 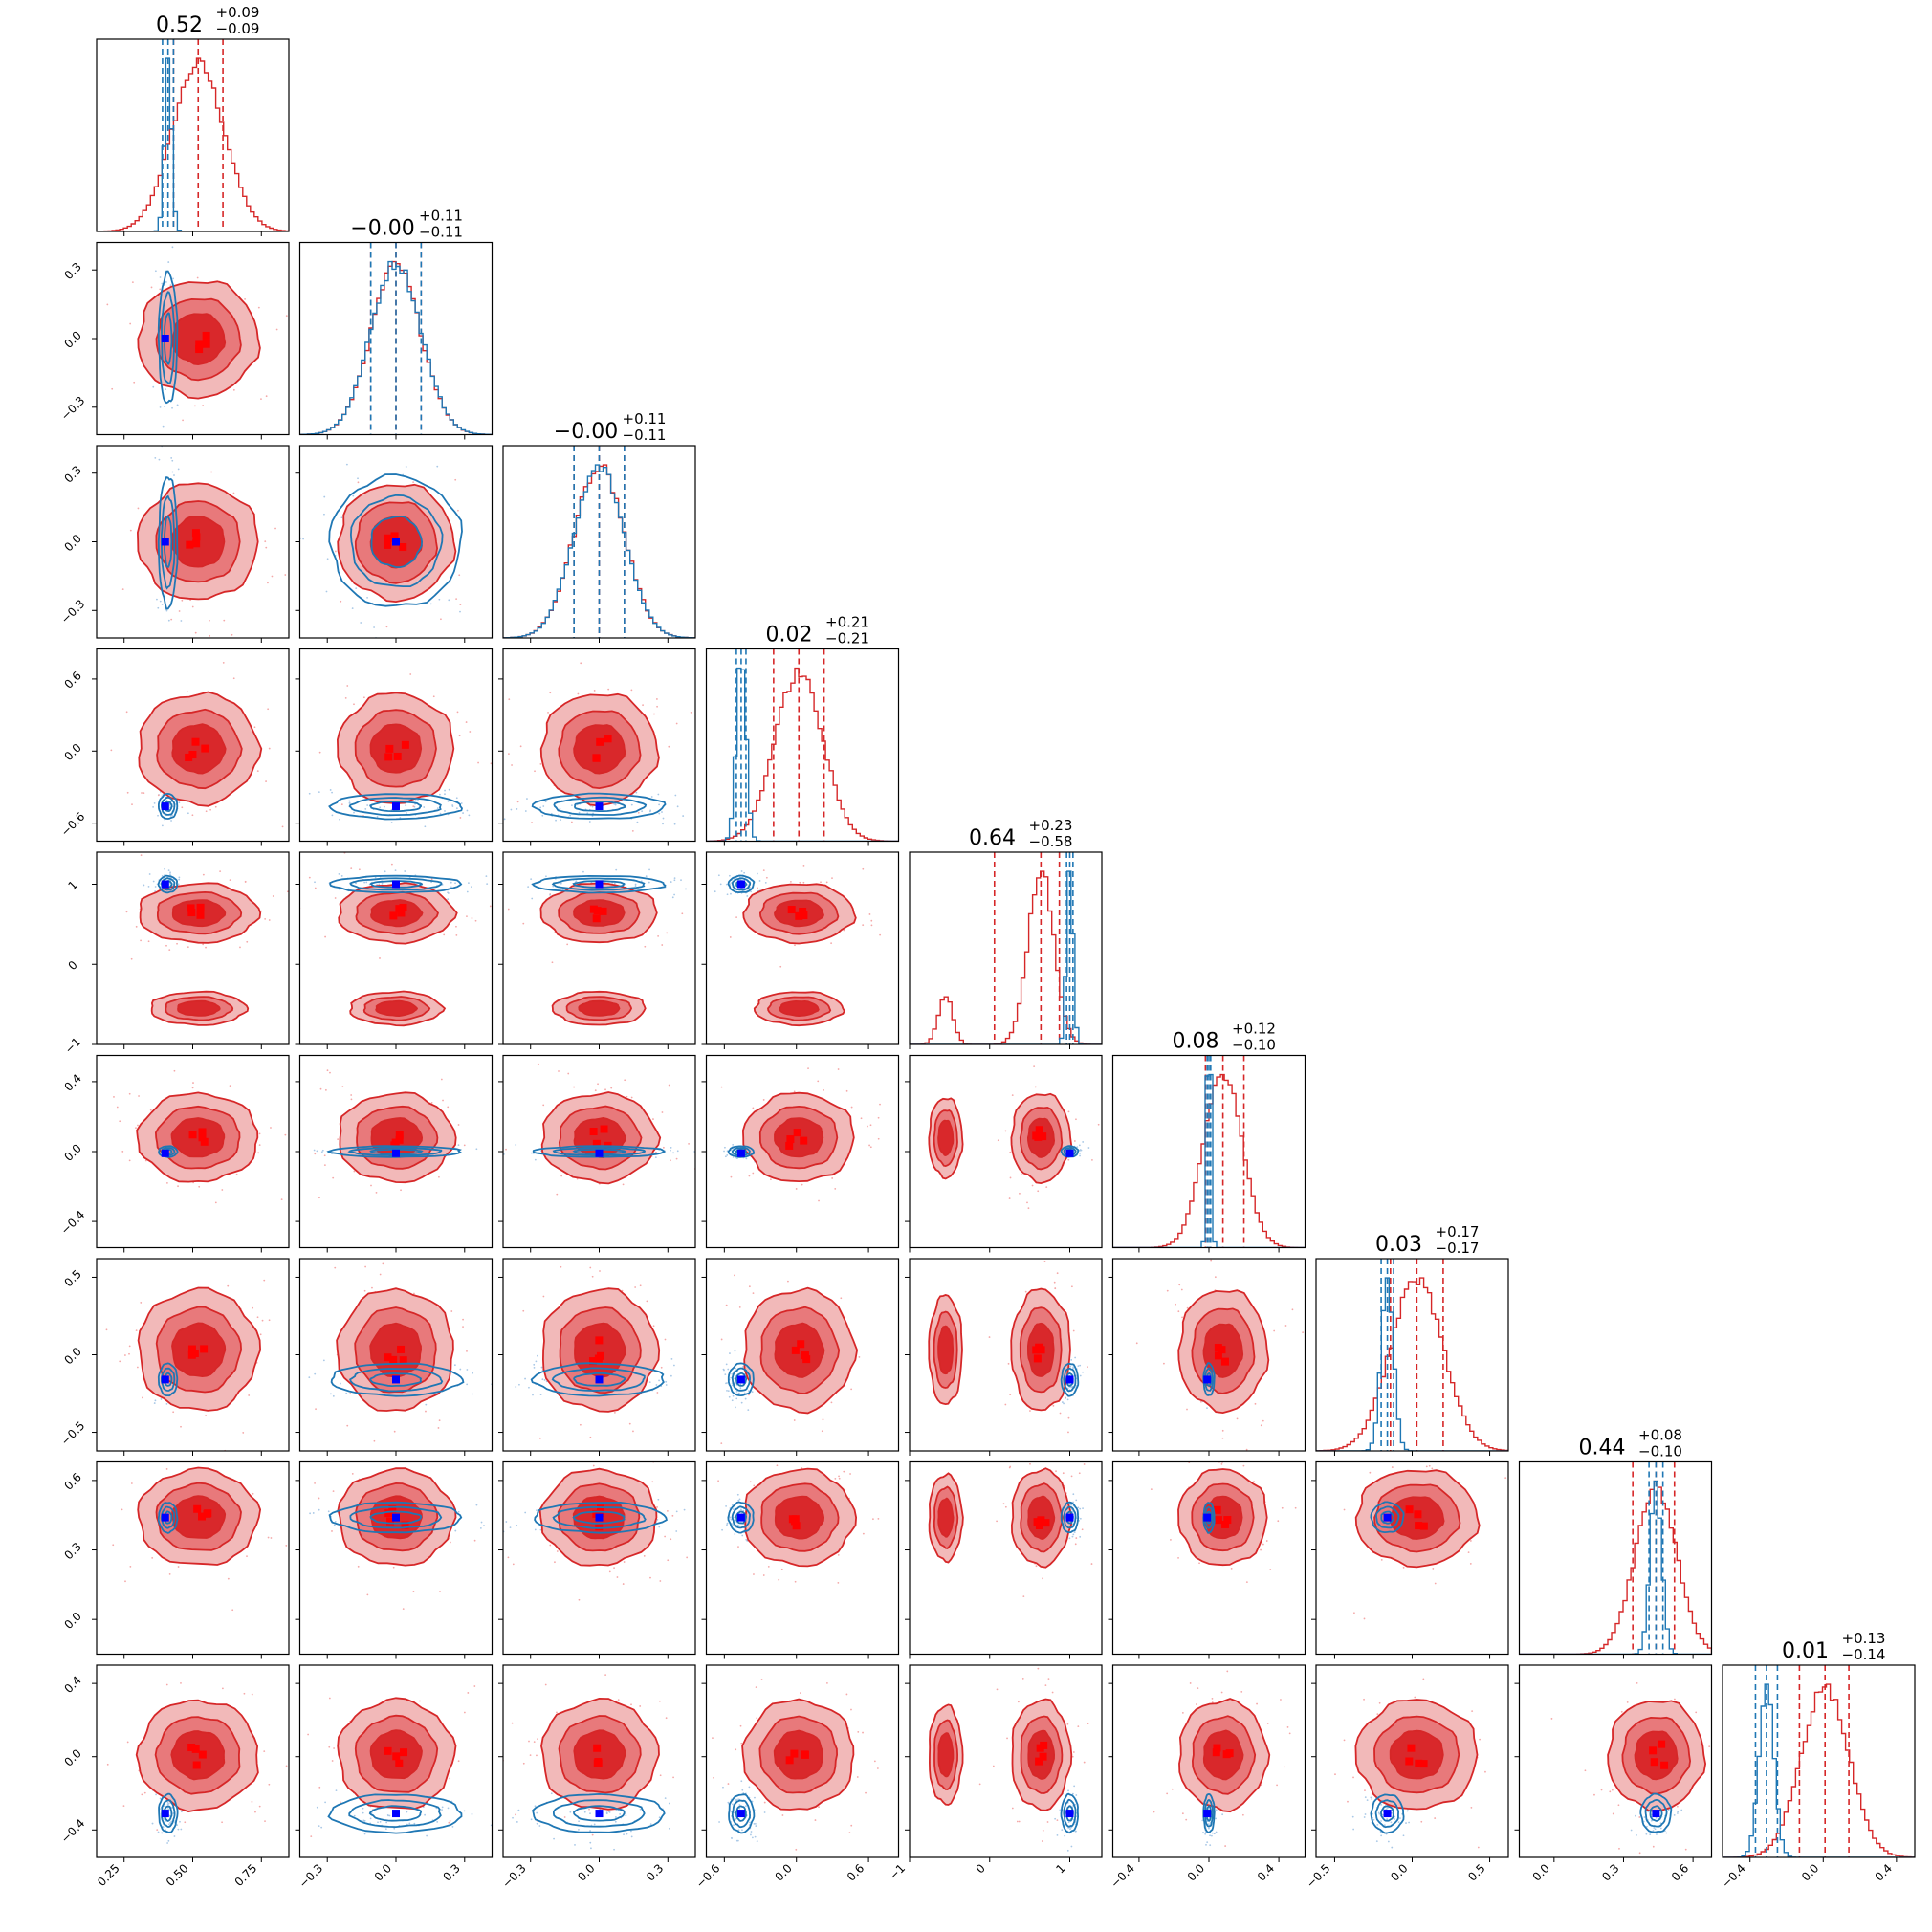 What do you see at coordinates (599, 526) in the screenshot?
I see `diagonal-panel-3: −0.00+0.11−0.11` at bounding box center [599, 526].